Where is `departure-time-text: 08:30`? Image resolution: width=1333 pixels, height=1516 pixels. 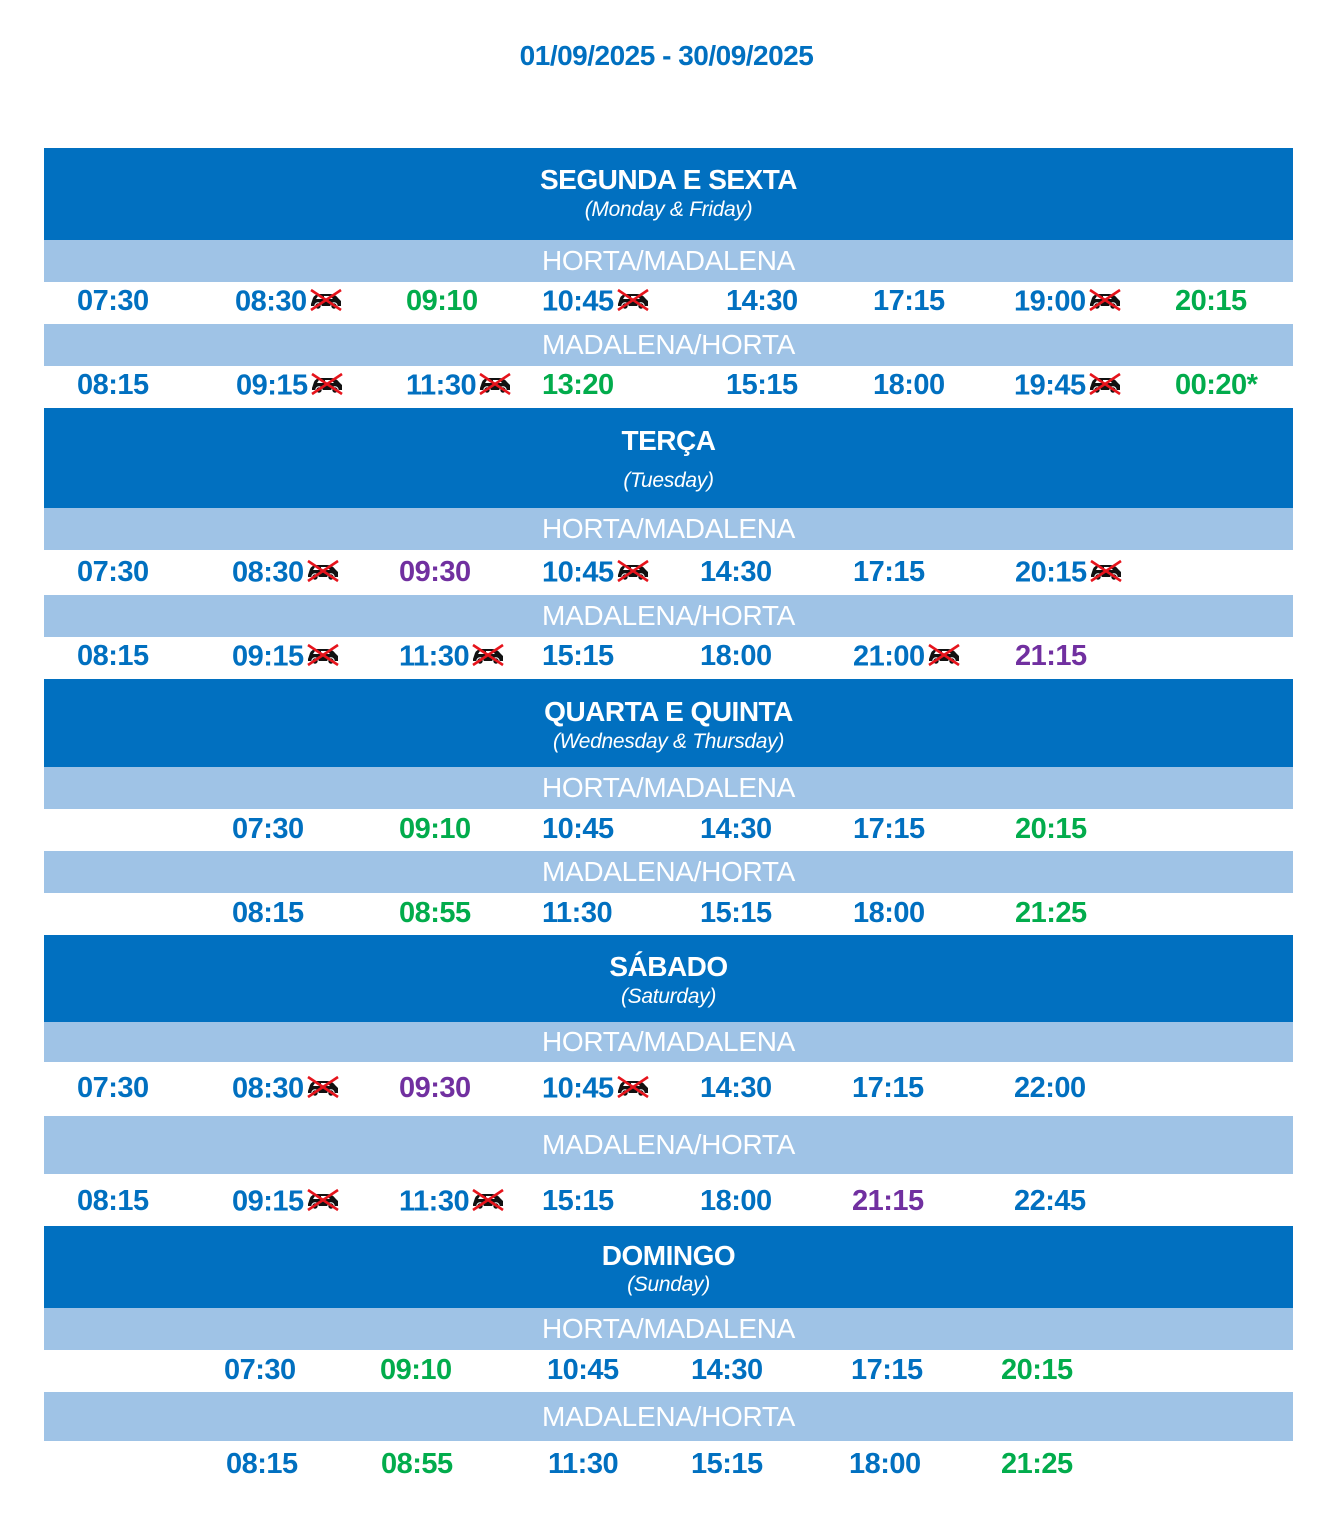 departure-time-text: 08:30 is located at coordinates (268, 1088).